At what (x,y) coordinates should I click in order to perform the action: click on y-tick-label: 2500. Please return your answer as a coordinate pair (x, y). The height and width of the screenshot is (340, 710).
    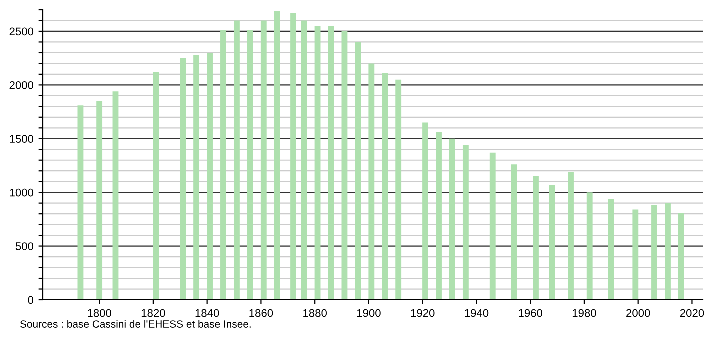
    Looking at the image, I should click on (22, 32).